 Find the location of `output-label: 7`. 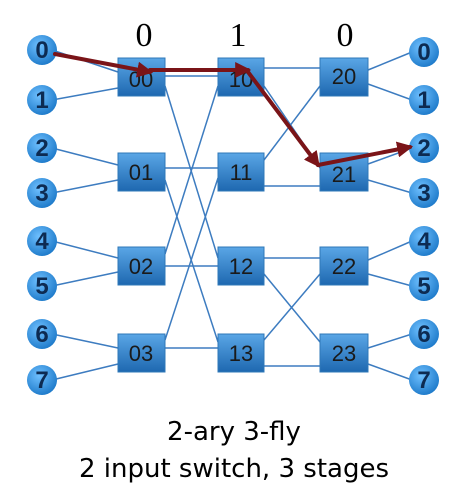

output-label: 7 is located at coordinates (423, 380).